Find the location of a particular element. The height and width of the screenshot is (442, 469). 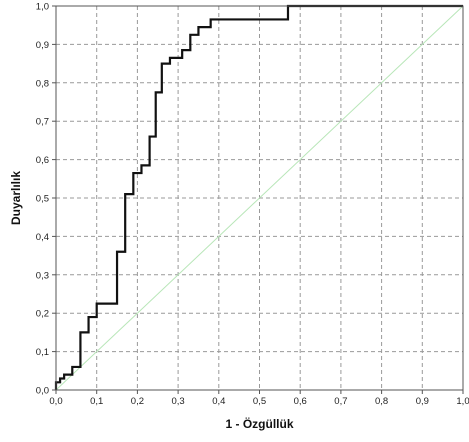

y-tick-label: 0,2 is located at coordinates (42, 314).